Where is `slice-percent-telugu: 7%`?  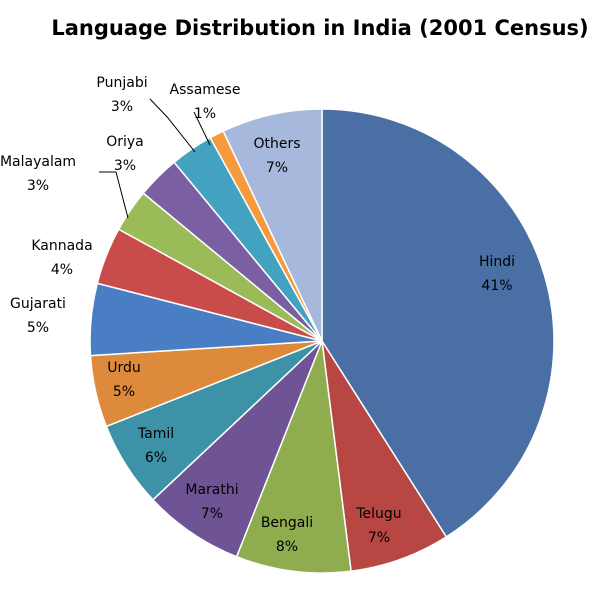 slice-percent-telugu: 7% is located at coordinates (379, 538).